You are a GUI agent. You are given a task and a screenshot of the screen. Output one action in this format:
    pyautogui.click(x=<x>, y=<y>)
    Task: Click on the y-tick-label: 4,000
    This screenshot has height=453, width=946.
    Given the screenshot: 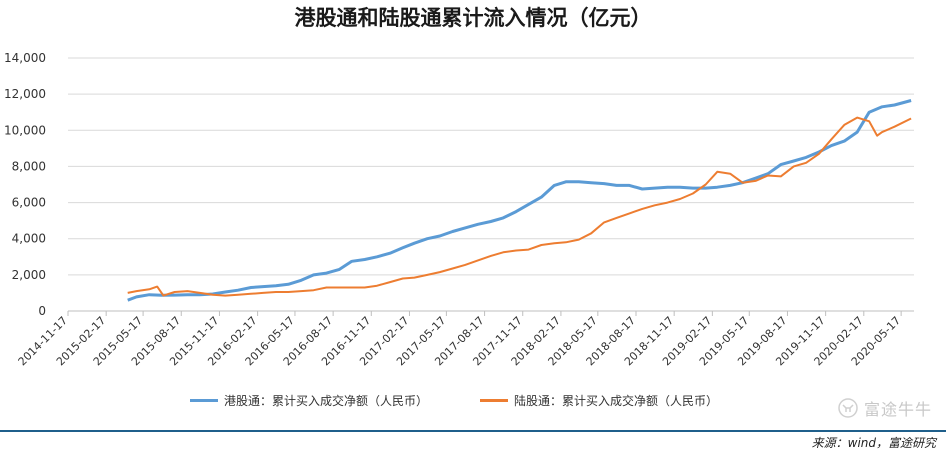 What is the action you would take?
    pyautogui.click(x=29, y=239)
    